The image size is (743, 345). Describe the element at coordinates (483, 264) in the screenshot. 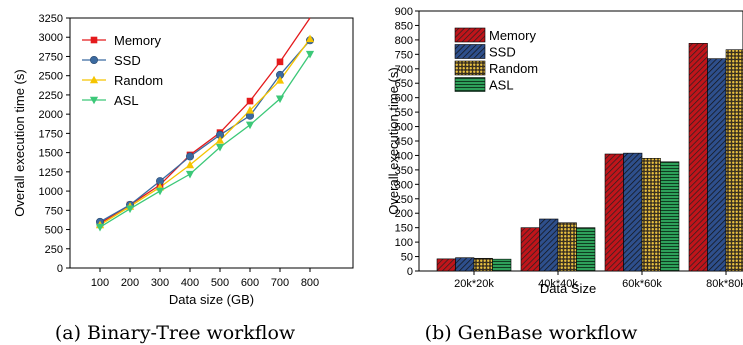

I see `bar-random-20k-20k` at that location.